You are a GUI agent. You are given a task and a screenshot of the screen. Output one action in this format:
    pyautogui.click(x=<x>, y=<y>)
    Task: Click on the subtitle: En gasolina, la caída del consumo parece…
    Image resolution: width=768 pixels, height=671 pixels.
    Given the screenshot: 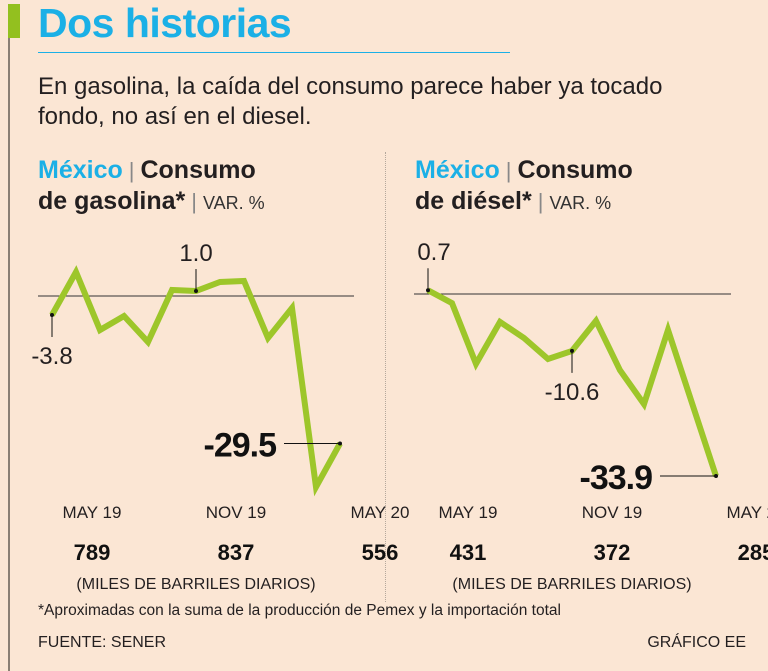 What is the action you would take?
    pyautogui.click(x=350, y=101)
    